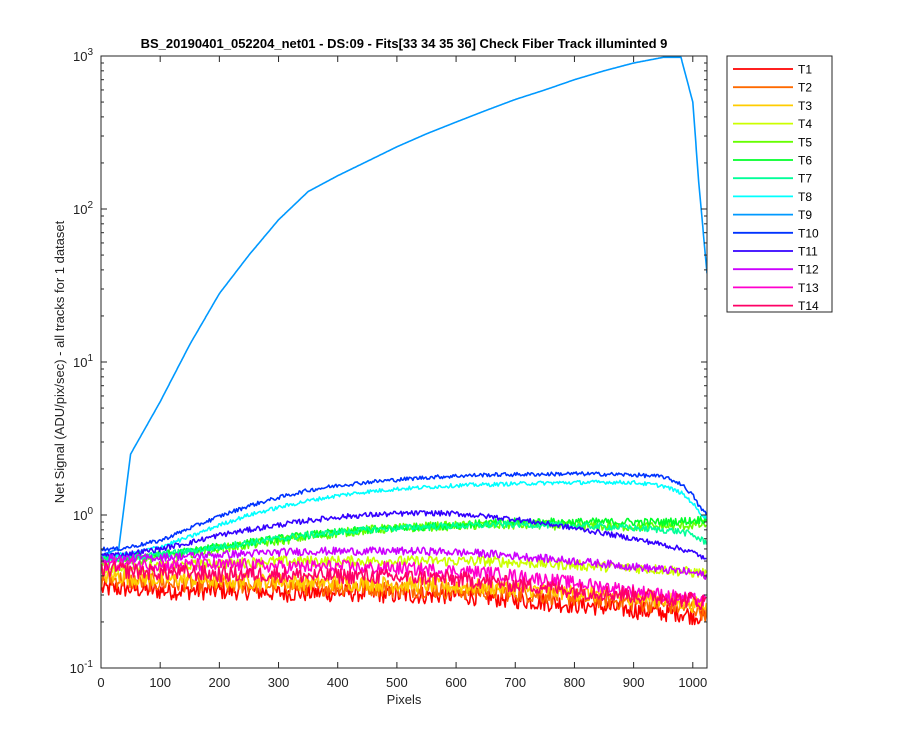  What do you see at coordinates (775, 252) in the screenshot?
I see `legend-item-t11: T11` at bounding box center [775, 252].